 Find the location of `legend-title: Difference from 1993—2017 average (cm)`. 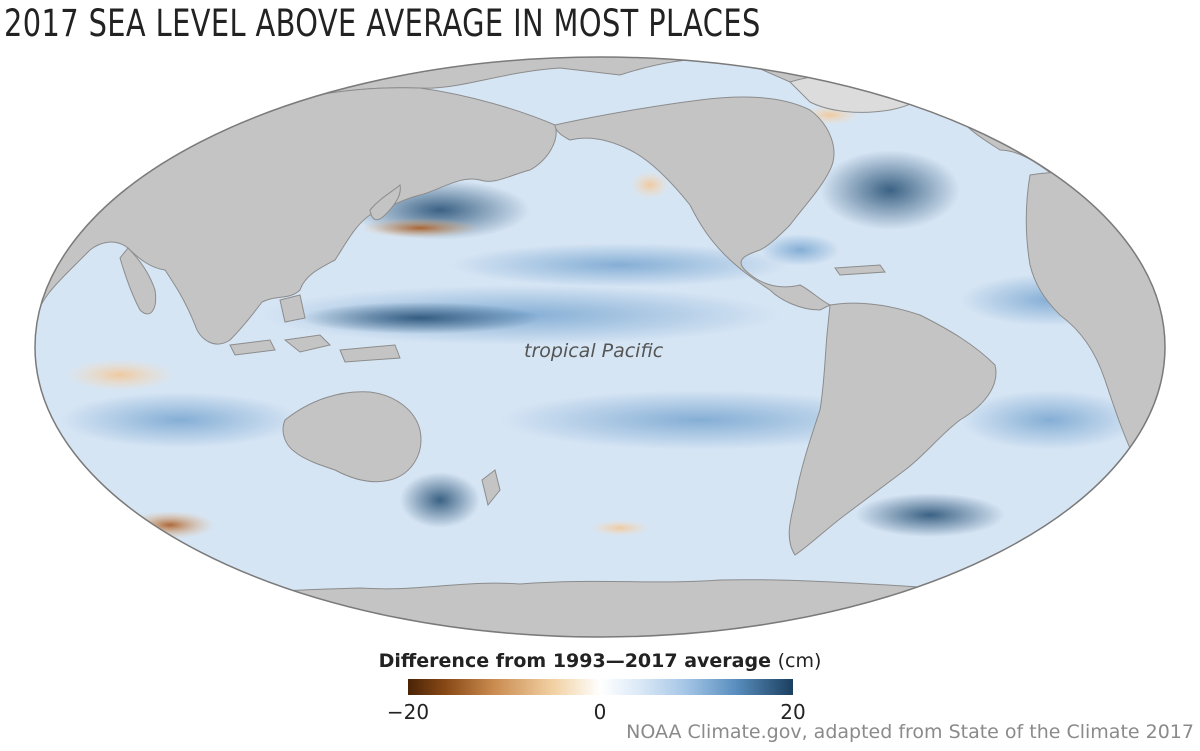

legend-title: Difference from 1993—2017 average (cm) is located at coordinates (600, 661).